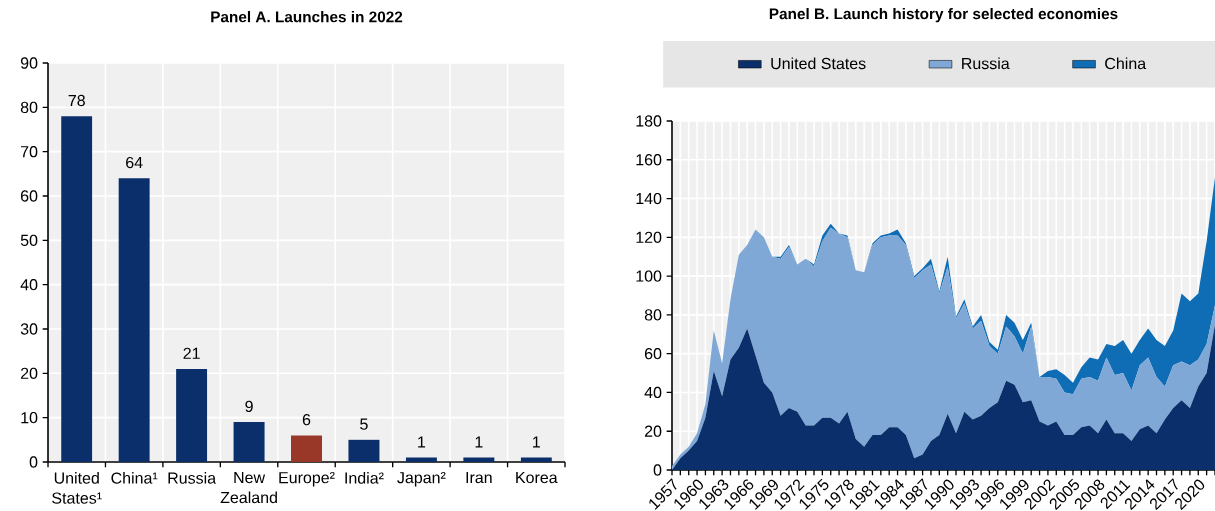 This screenshot has height=511, width=1215. I want to click on y-tick-label: 120, so click(649, 237).